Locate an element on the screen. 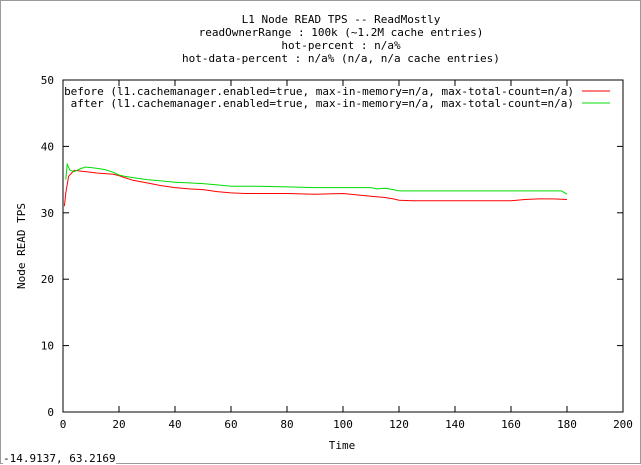  x-tick-label: 180 is located at coordinates (567, 424).